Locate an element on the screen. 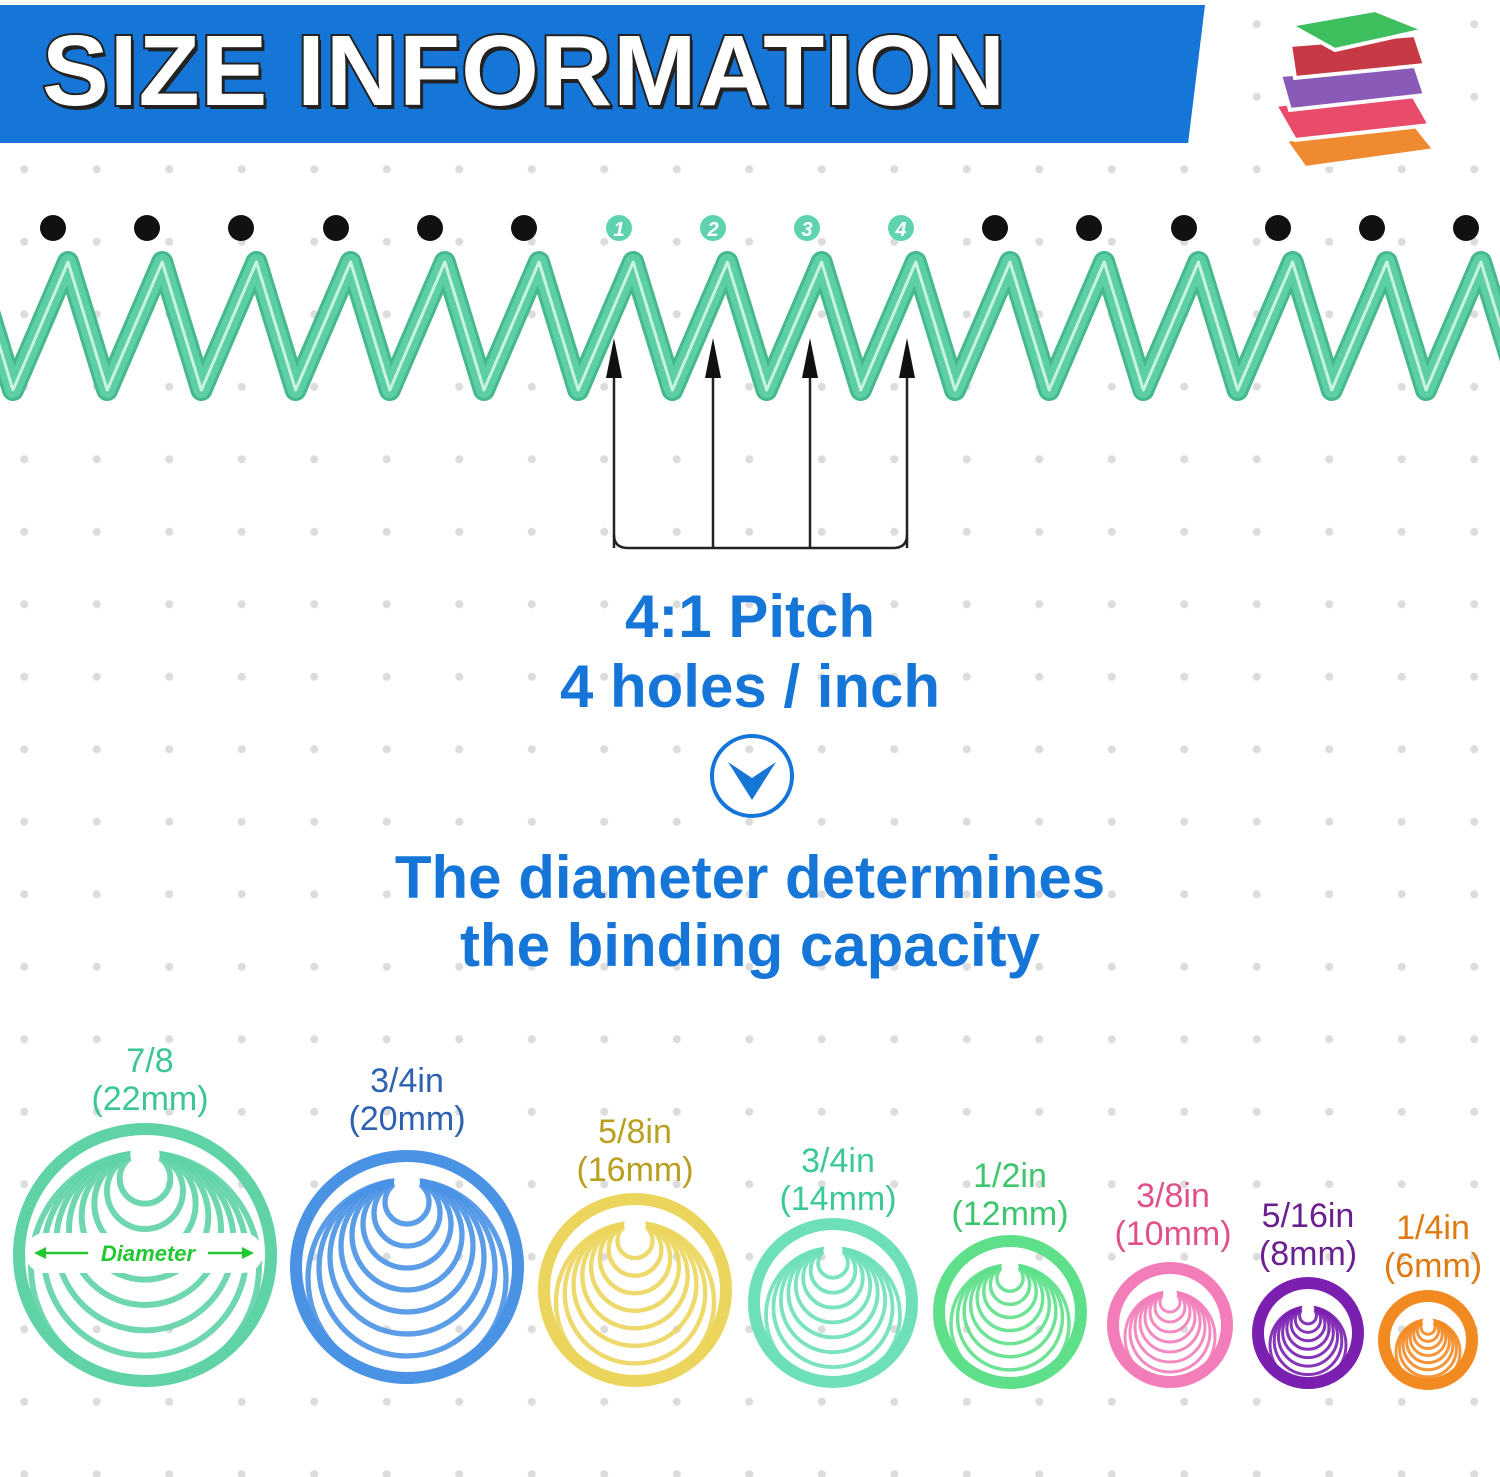  ring-size-mm: (20mm) is located at coordinates (407, 1119).